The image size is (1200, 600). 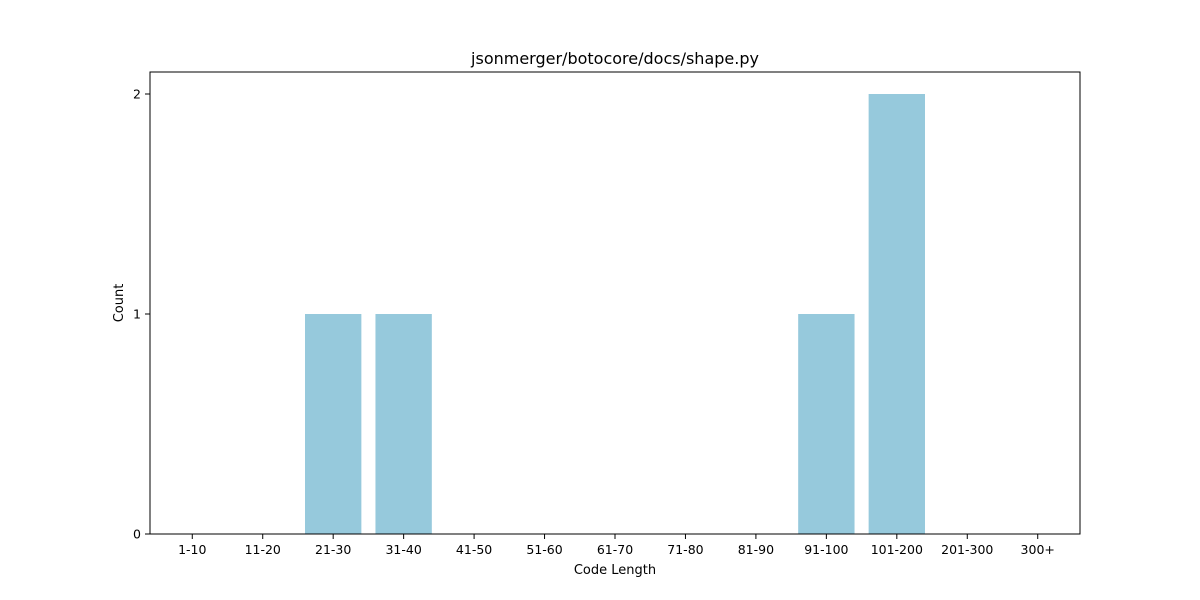 I want to click on x-tick-label: 81-90, so click(x=756, y=549).